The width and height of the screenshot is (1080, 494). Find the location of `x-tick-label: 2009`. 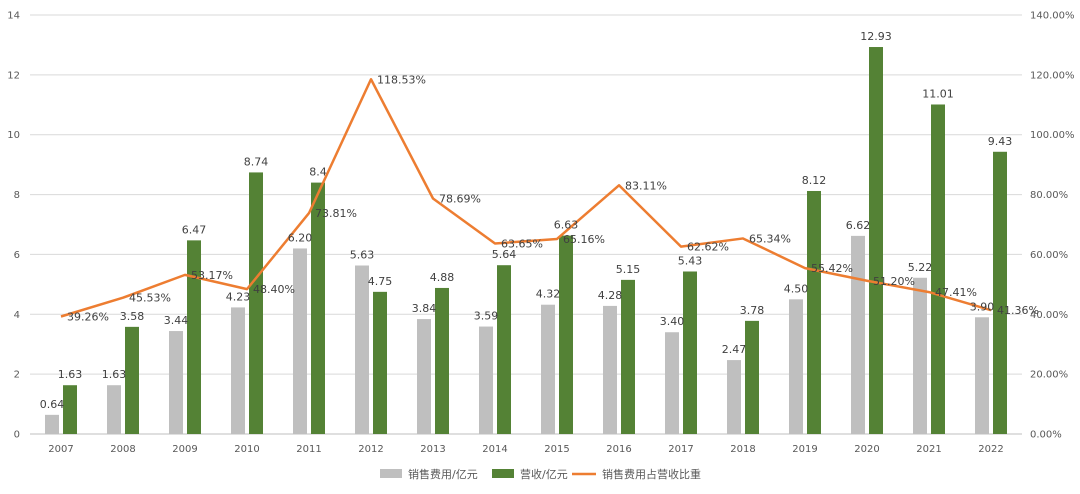

x-tick-label: 2009 is located at coordinates (184, 449).